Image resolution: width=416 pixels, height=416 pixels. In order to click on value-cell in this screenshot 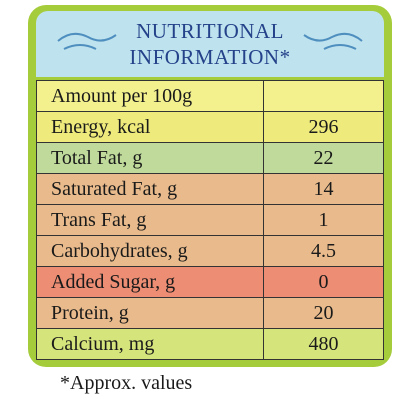, I will do `click(323, 96)`.